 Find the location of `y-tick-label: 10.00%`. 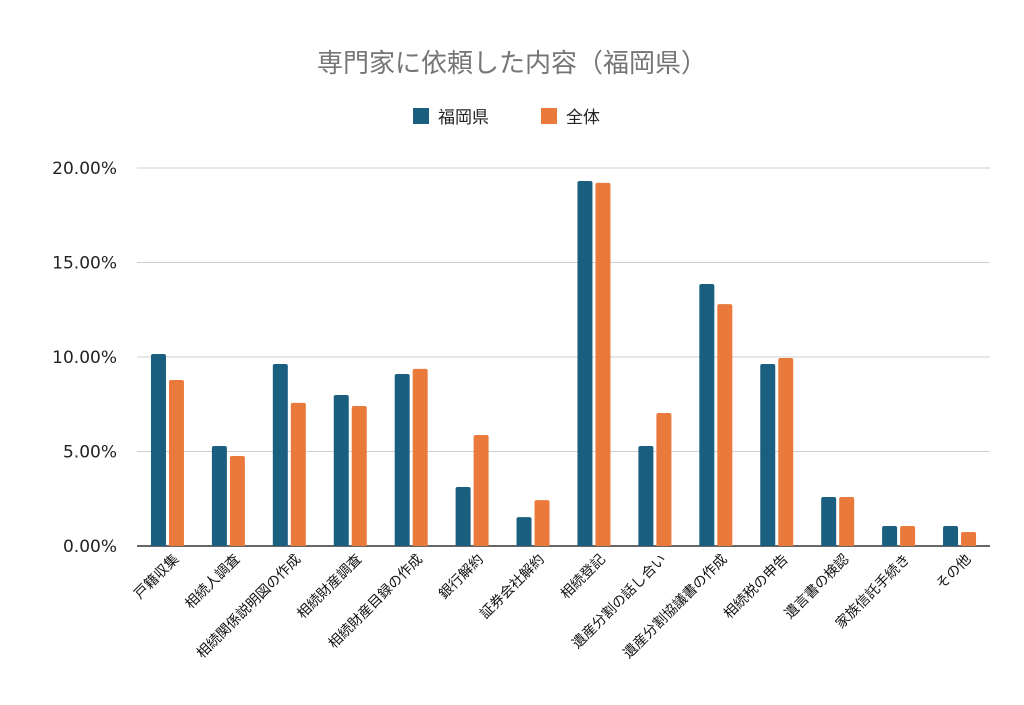

y-tick-label: 10.00% is located at coordinates (84, 358).